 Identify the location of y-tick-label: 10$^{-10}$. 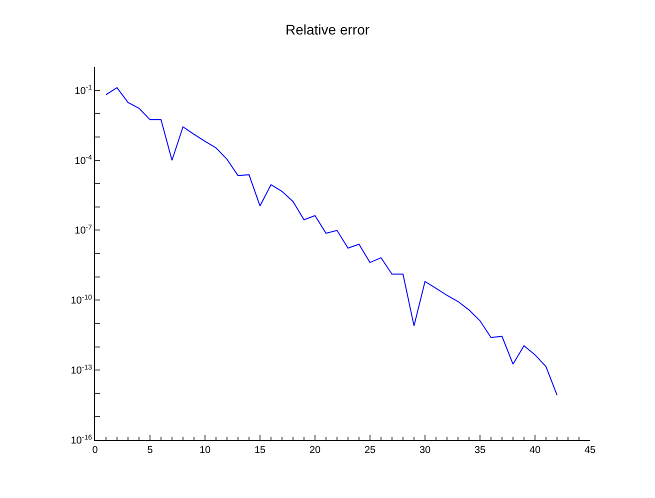
(81, 300).